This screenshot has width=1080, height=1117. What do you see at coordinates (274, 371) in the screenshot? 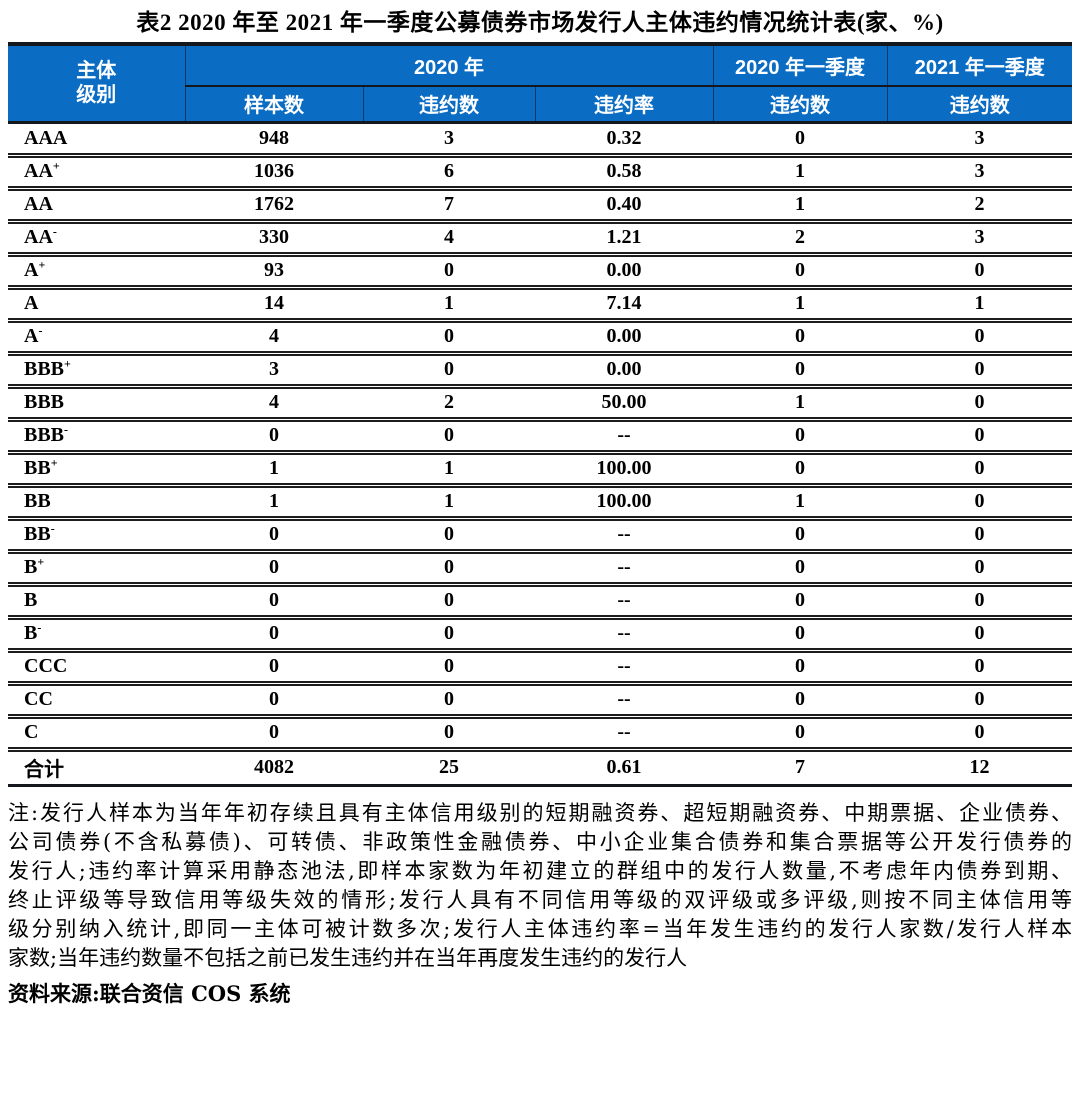
I see `cell-value: 3` at bounding box center [274, 371].